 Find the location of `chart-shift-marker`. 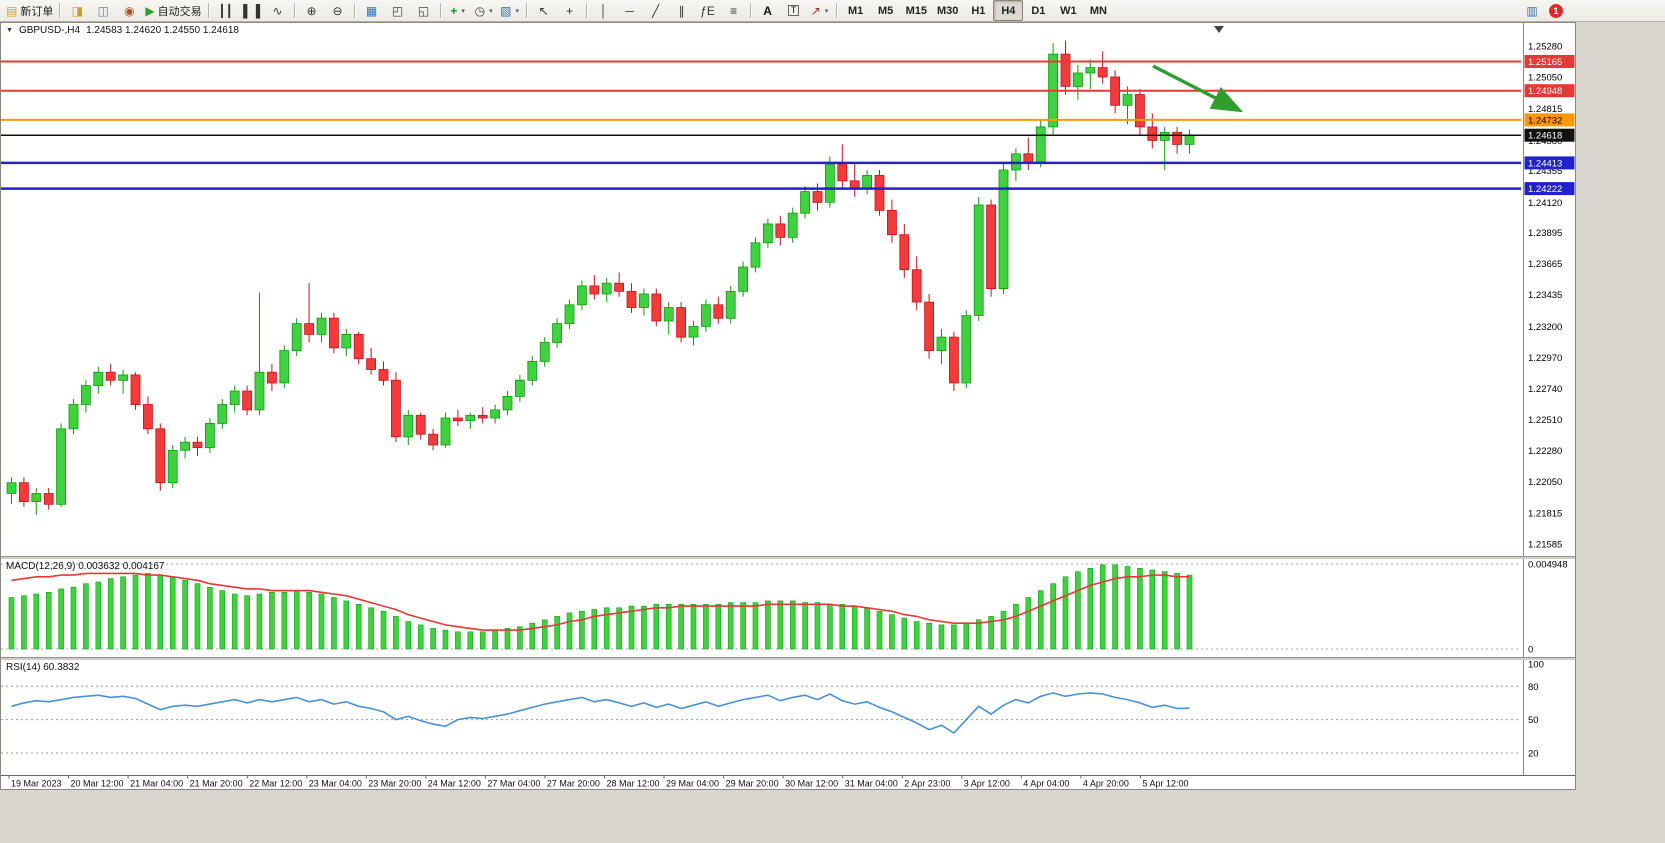

chart-shift-marker is located at coordinates (1219, 29).